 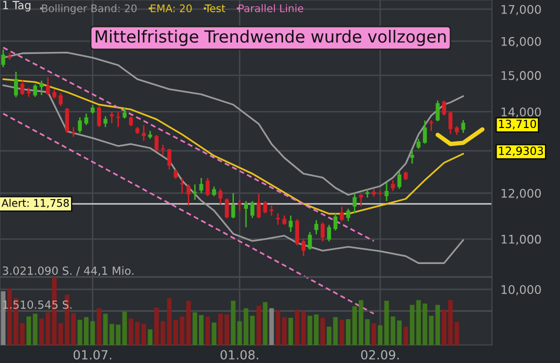 What do you see at coordinates (215, 8) in the screenshot?
I see `legend-label: Test` at bounding box center [215, 8].